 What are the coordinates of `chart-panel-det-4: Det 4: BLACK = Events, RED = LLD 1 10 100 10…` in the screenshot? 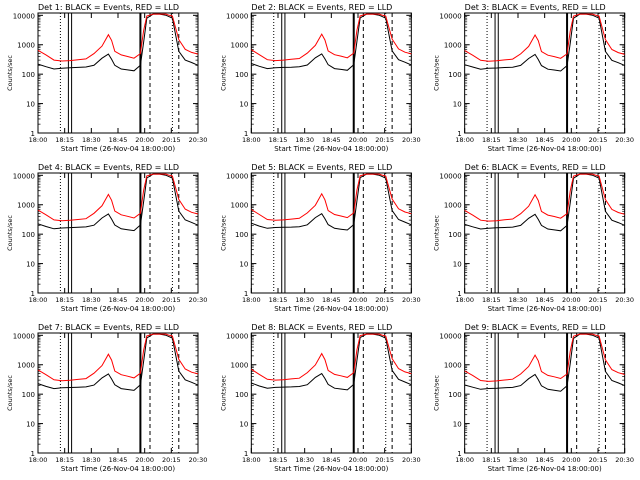 It's located at (106, 238).